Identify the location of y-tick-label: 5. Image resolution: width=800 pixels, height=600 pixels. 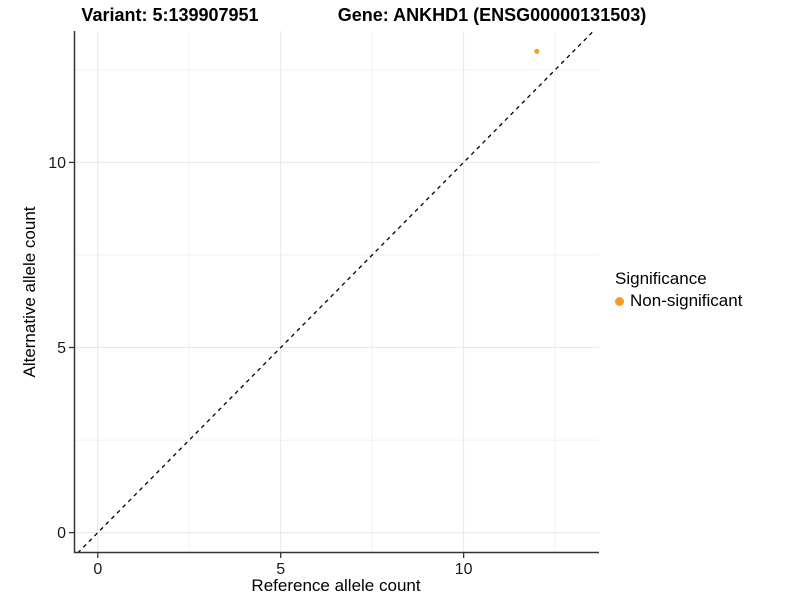
(61, 348).